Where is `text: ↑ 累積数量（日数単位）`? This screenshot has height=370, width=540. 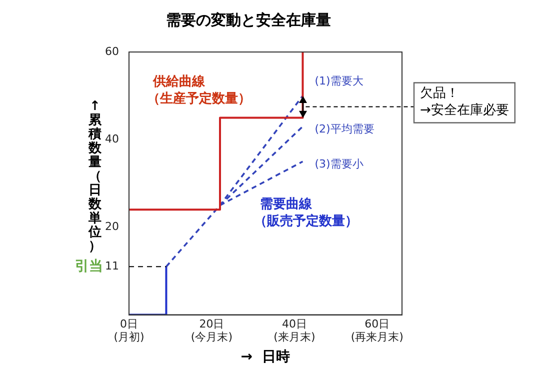 text: ↑ 累積数量（日数単位） is located at coordinates (95, 176).